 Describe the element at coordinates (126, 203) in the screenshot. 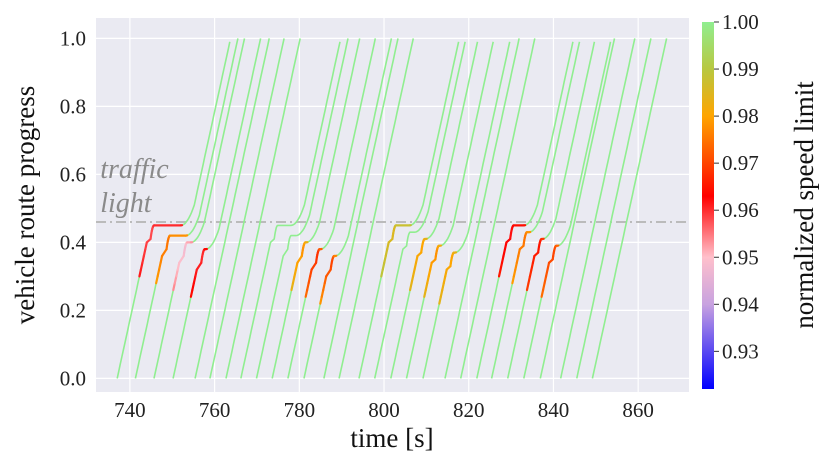

I see `annotation-light: light` at that location.